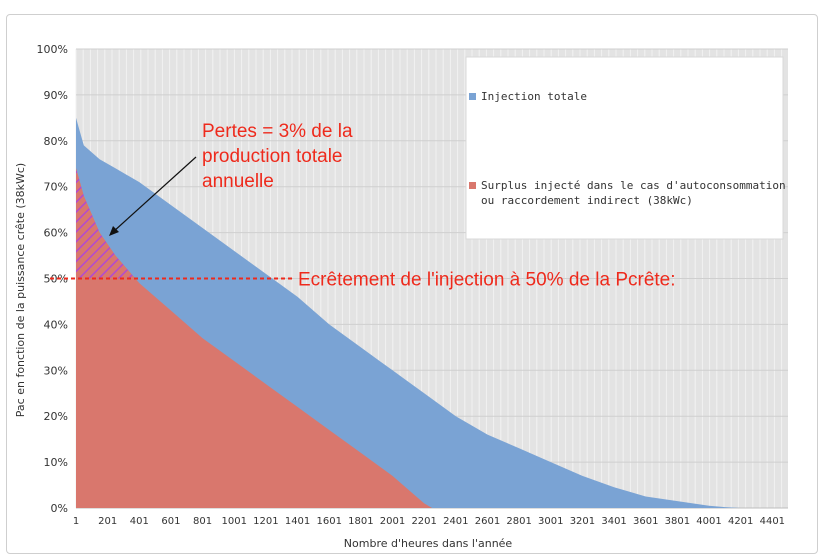 The width and height of the screenshot is (826, 560). I want to click on x-tick-label: 1201, so click(265, 521).